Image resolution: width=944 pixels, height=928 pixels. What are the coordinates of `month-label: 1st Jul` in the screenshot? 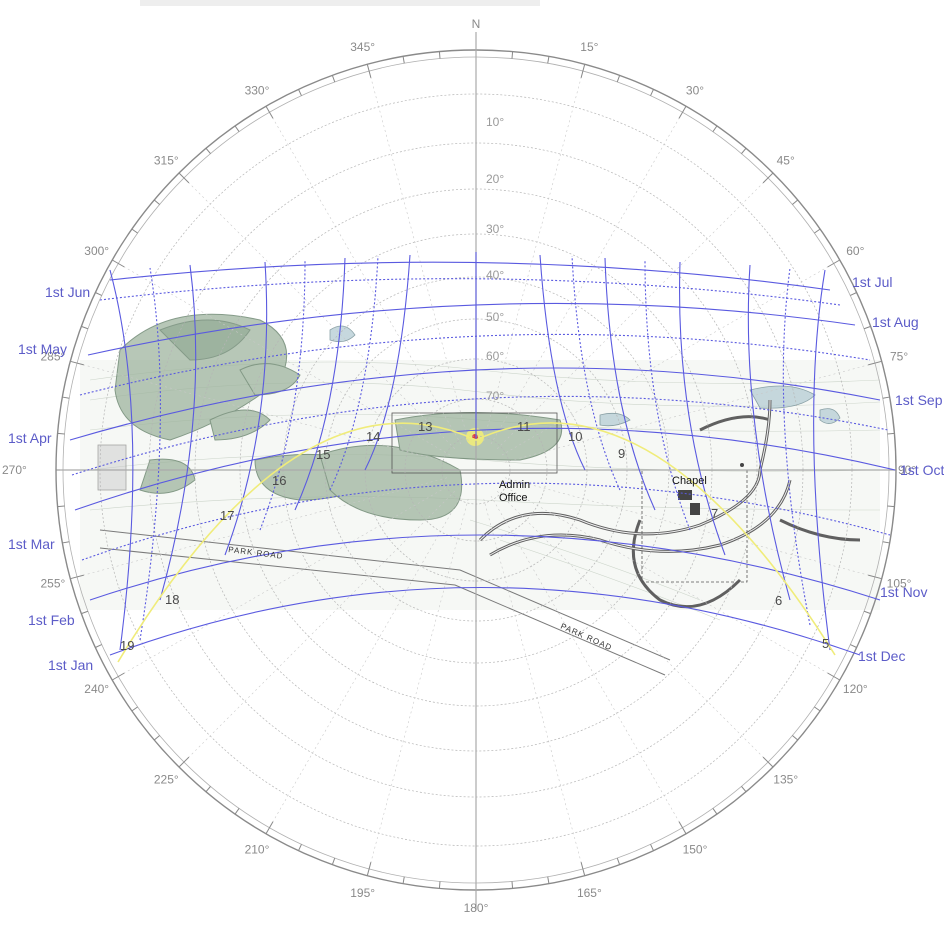 It's located at (872, 282).